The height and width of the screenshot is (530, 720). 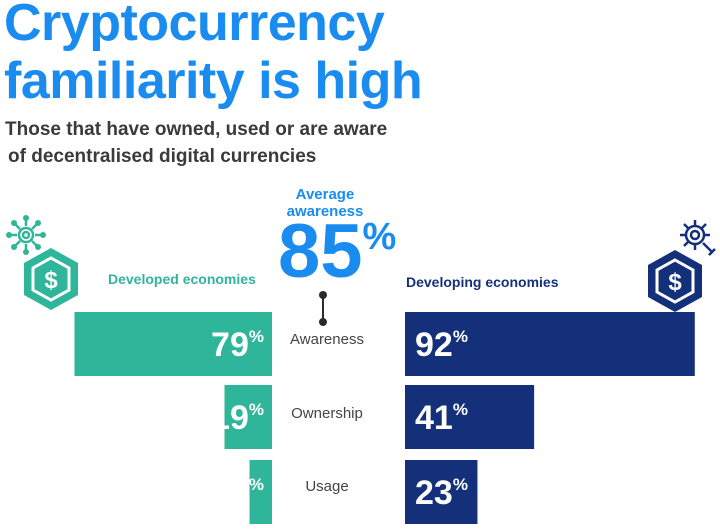 I want to click on subtitle-line-1: Those that have owned, used or are aware, so click(x=196, y=129).